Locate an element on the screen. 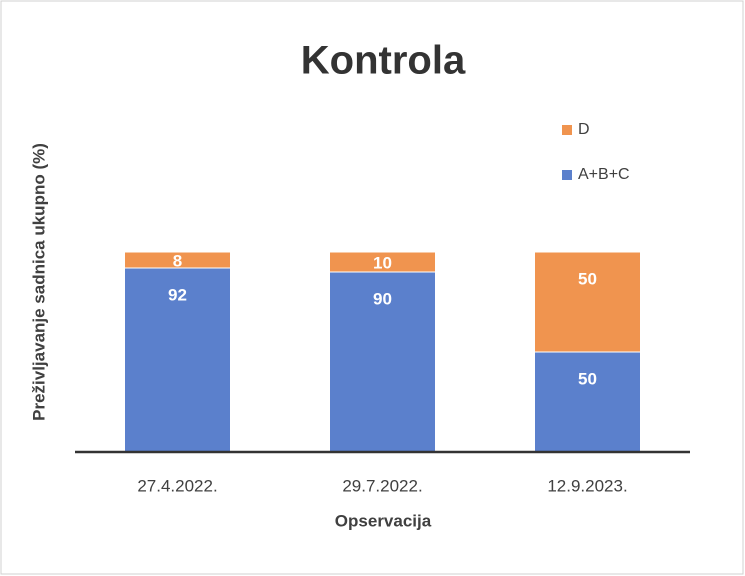  data-label: 8 is located at coordinates (177, 260).